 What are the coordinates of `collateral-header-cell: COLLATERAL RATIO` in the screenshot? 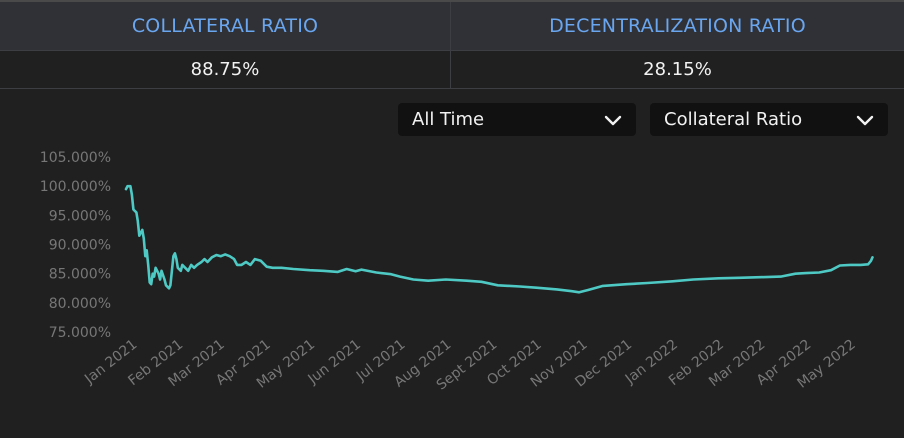 It's located at (225, 26).